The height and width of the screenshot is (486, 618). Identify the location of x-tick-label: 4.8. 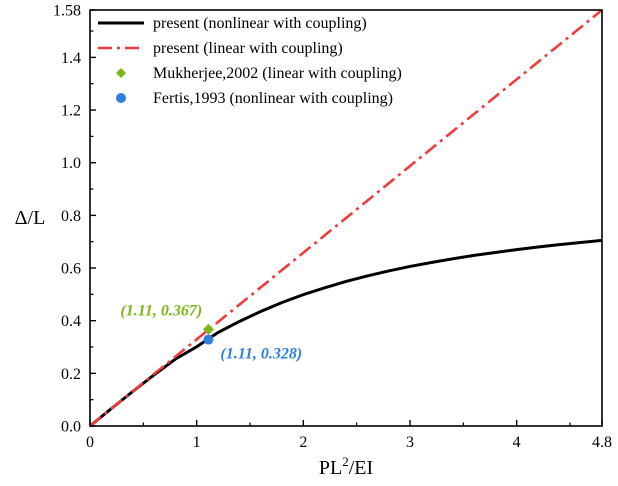
(602, 442).